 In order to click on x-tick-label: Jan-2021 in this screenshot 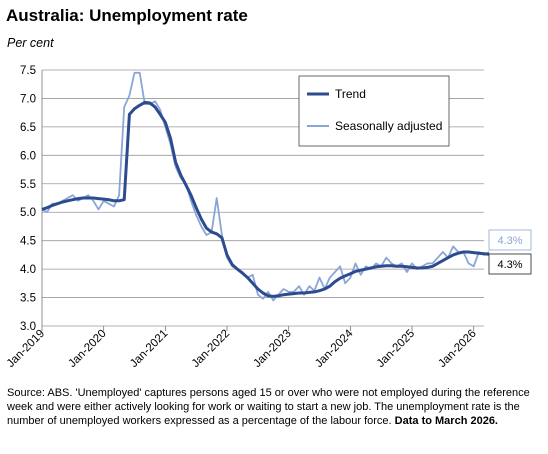, I will do `click(149, 349)`.